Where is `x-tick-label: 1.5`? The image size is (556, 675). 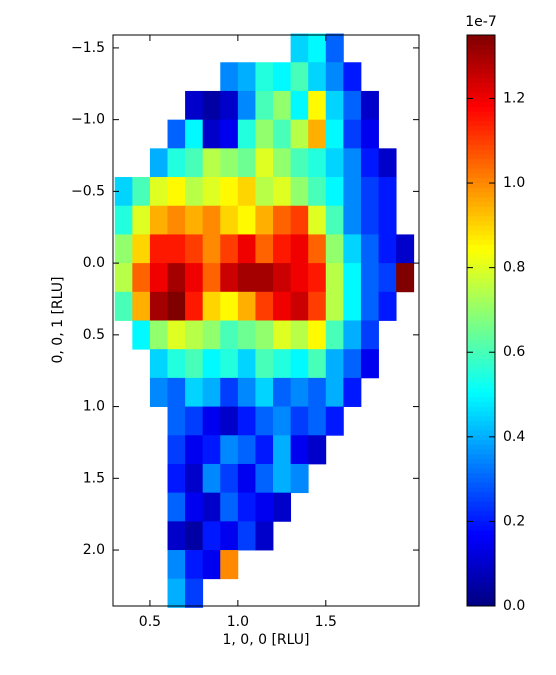
x-tick-label: 1.5 is located at coordinates (326, 622).